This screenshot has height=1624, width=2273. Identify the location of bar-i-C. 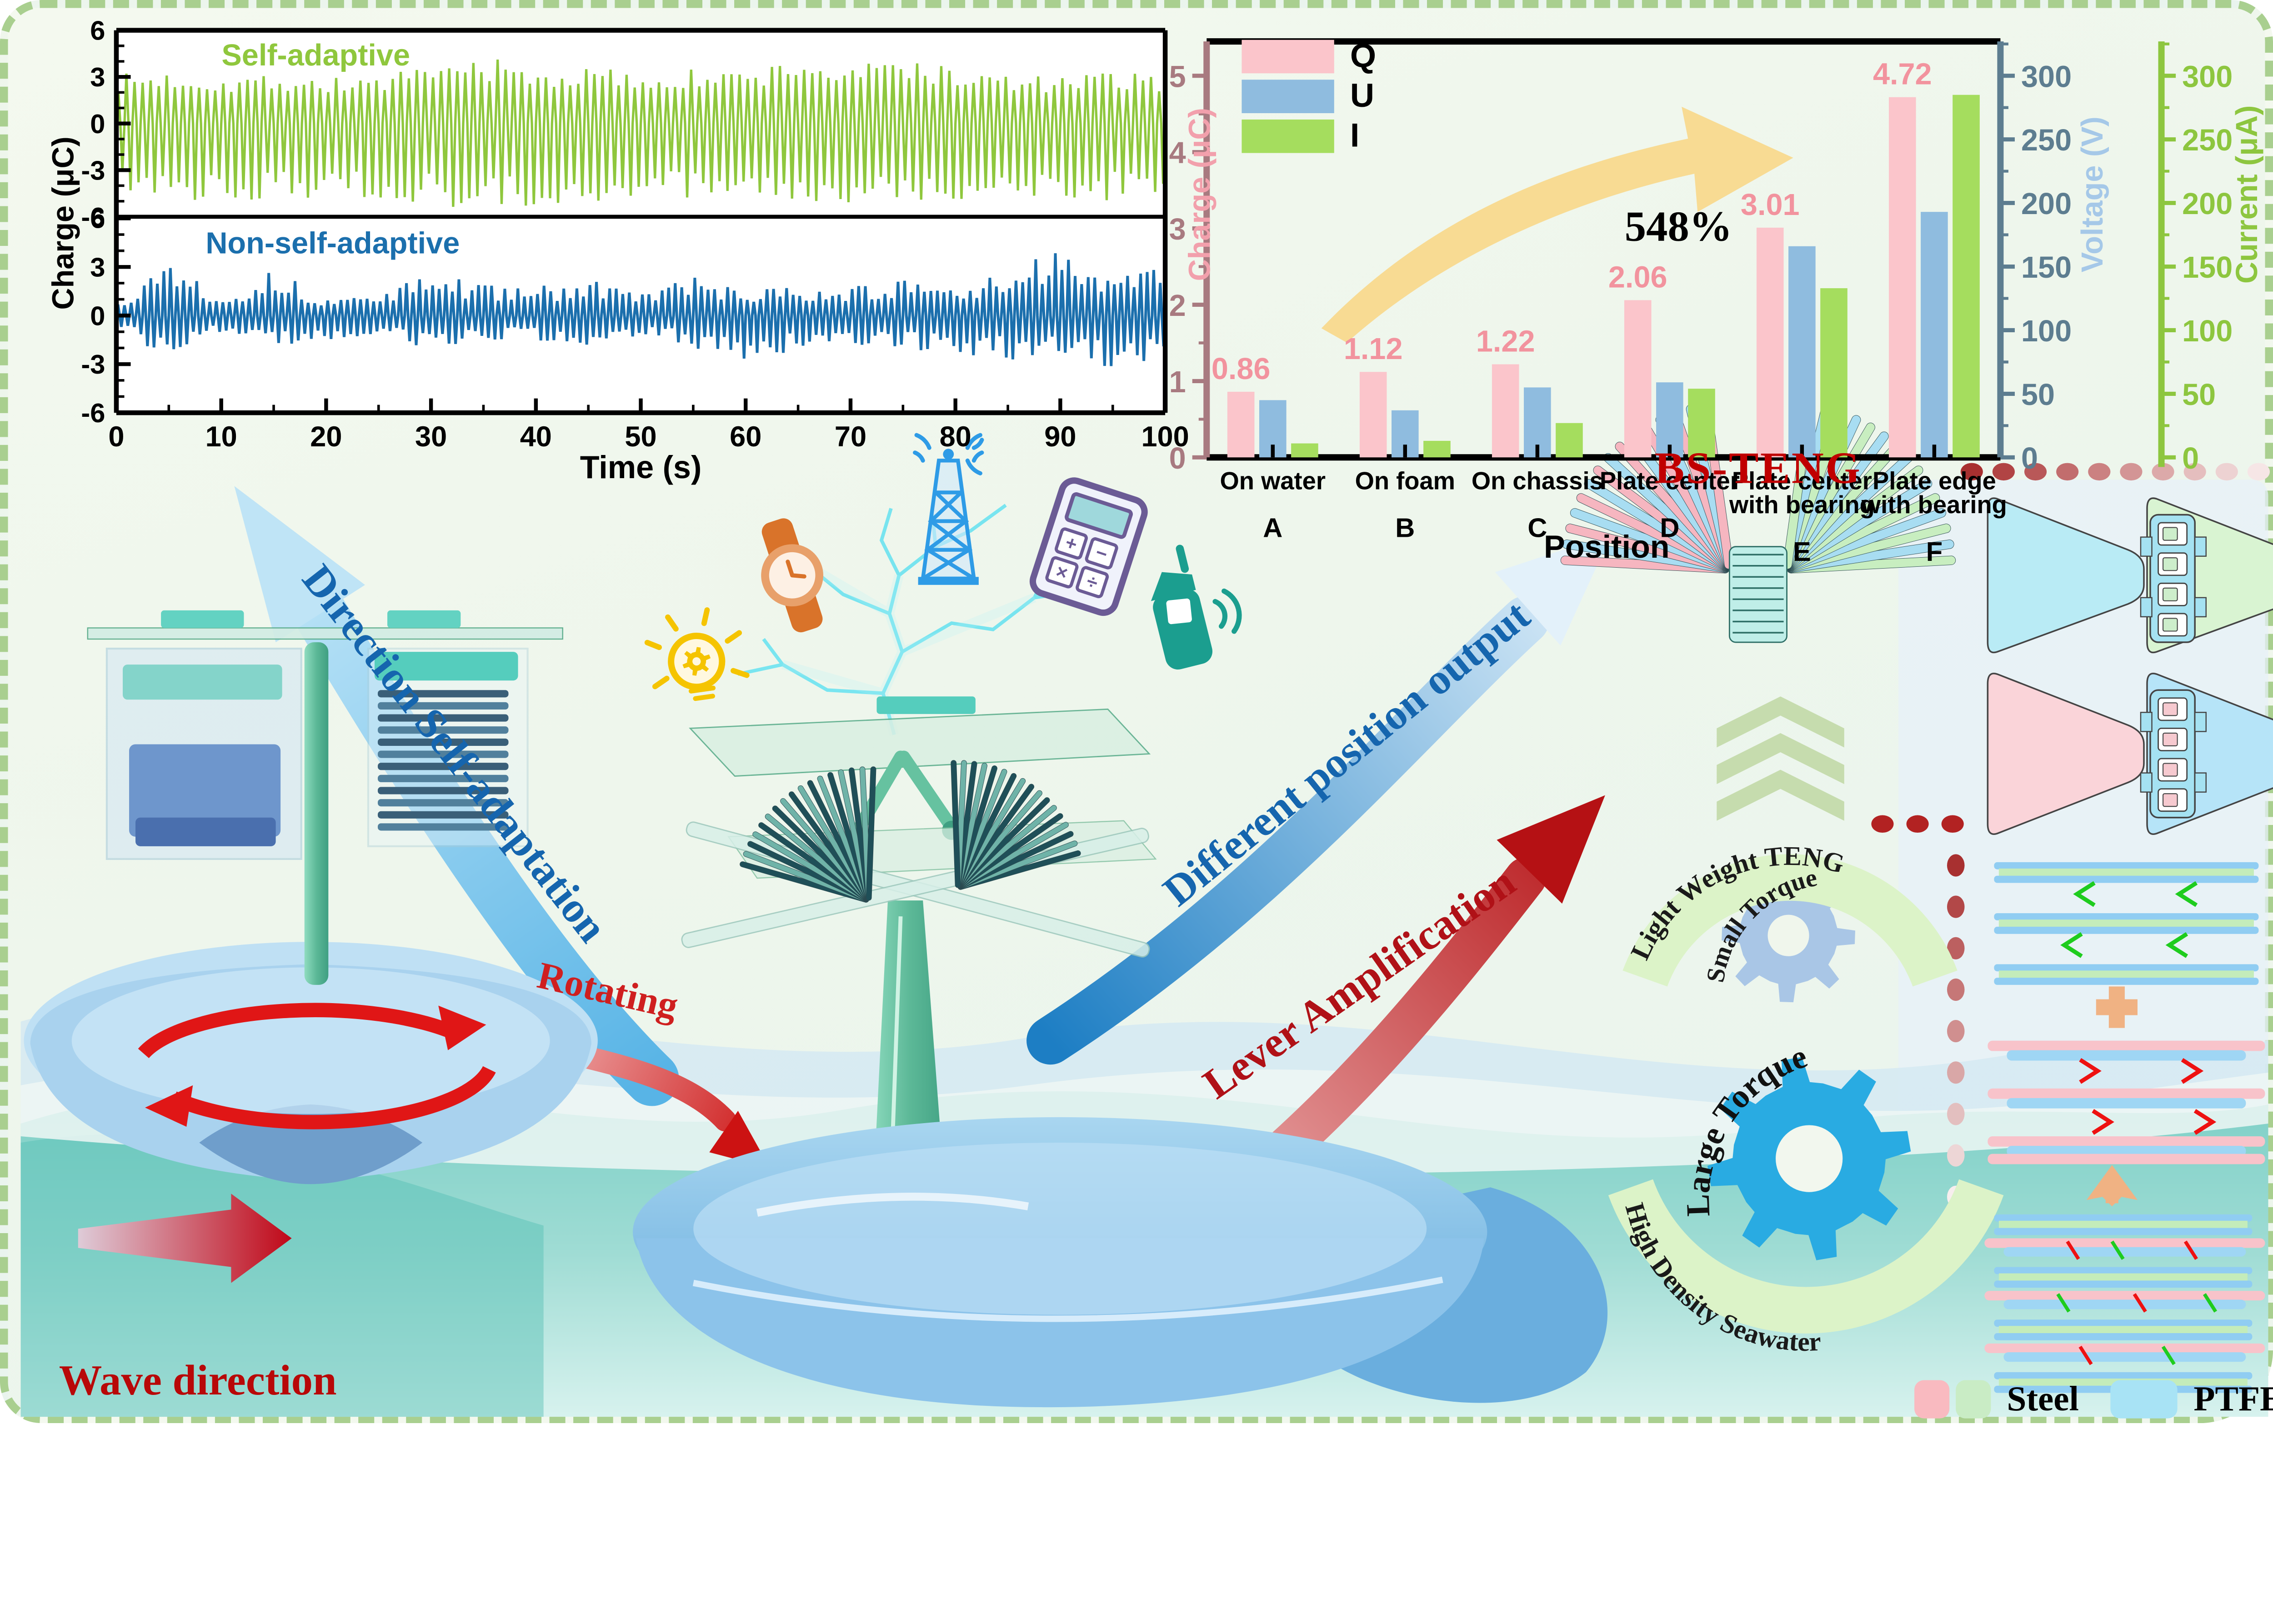
(1569, 440).